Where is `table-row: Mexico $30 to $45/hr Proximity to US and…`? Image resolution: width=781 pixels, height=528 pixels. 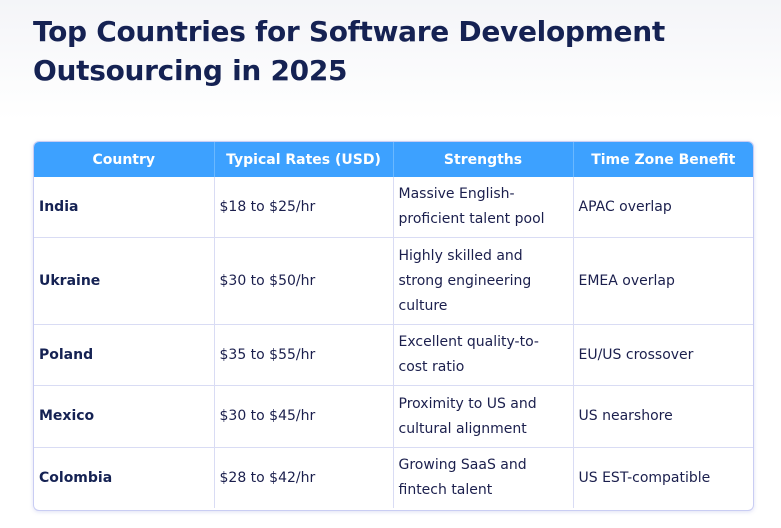
table-row: Mexico $30 to $45/hr Proximity to US and… is located at coordinates (393, 416).